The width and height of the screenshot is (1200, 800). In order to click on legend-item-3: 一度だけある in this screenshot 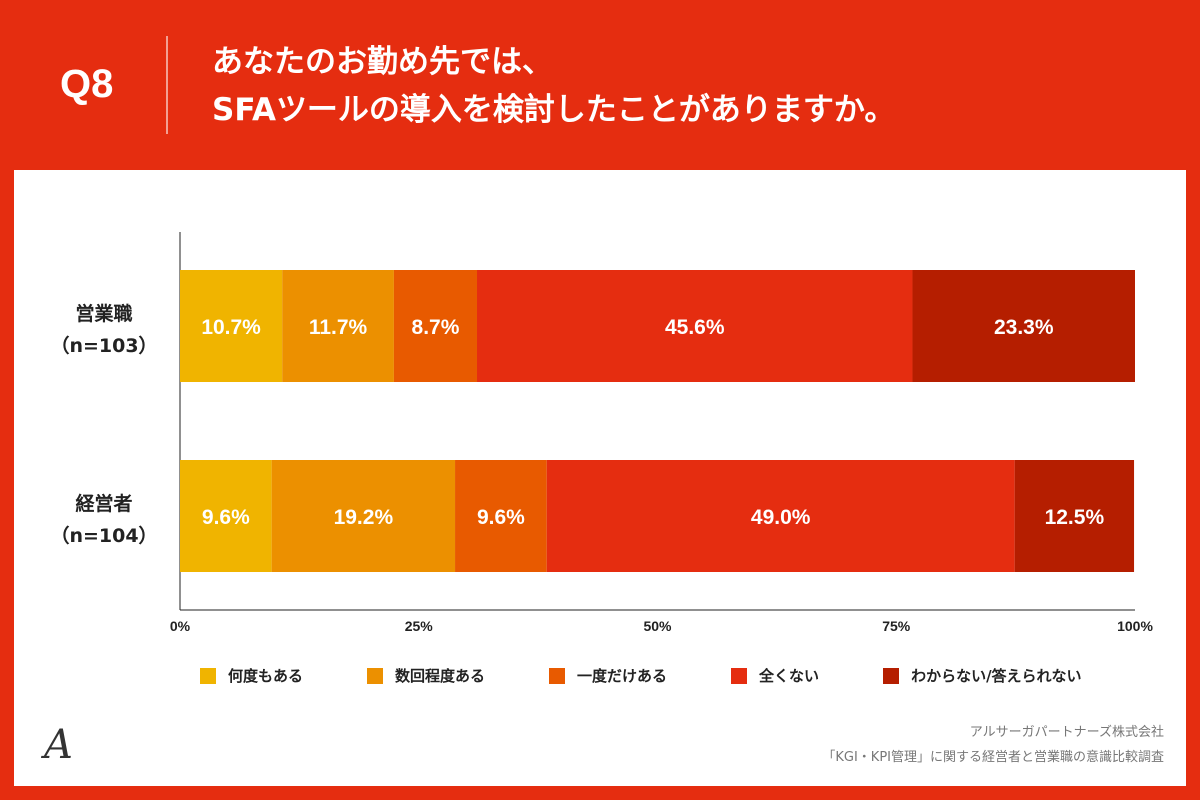, I will do `click(608, 675)`.